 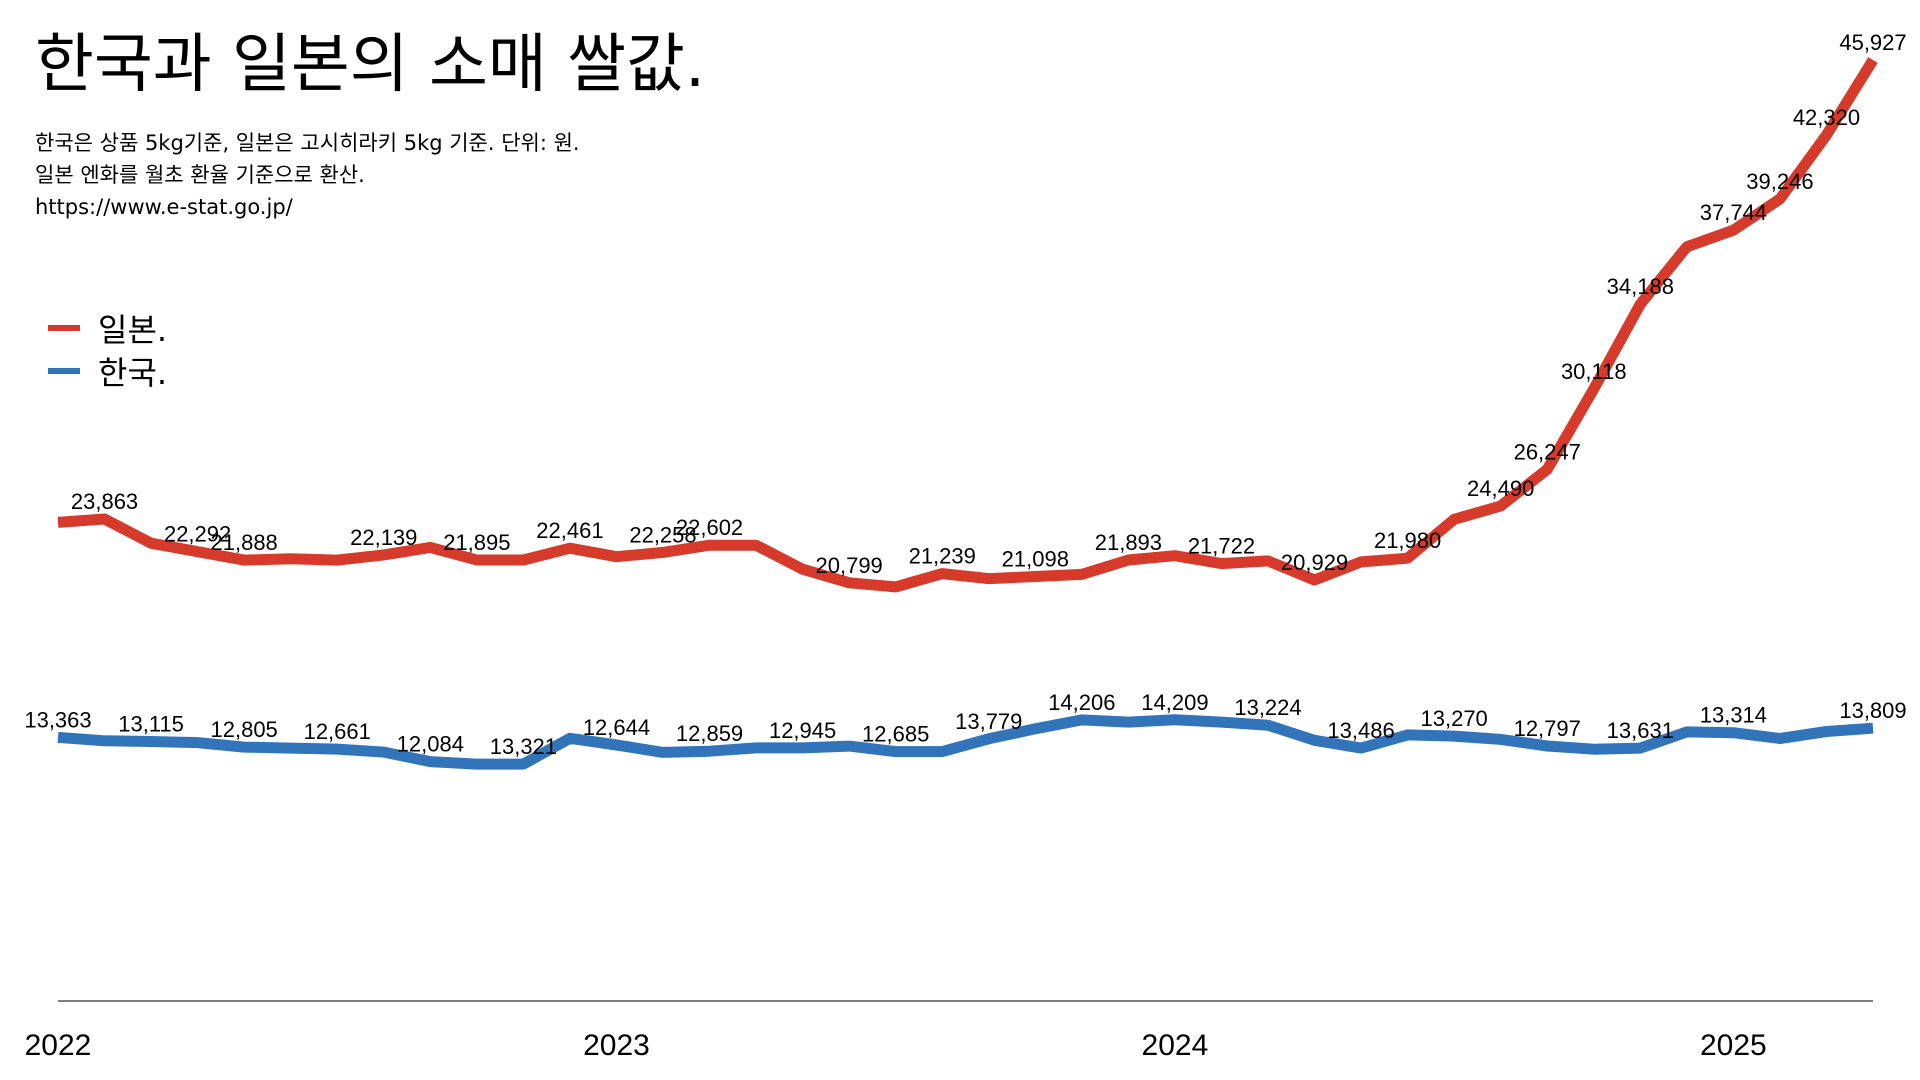 I want to click on series-line-korea, so click(x=965, y=742).